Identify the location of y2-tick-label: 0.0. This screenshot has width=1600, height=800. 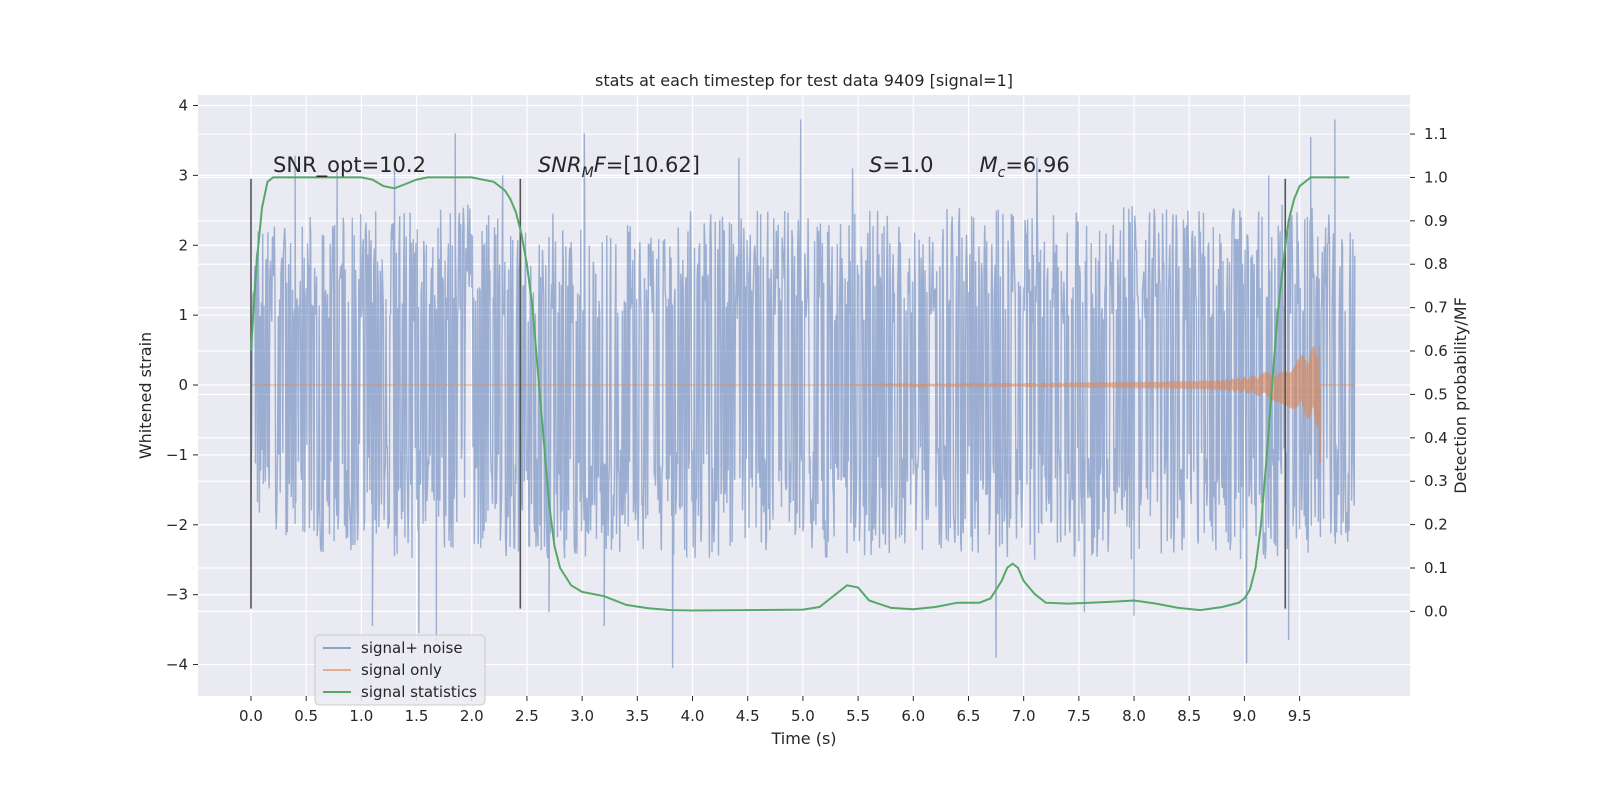
(1436, 611).